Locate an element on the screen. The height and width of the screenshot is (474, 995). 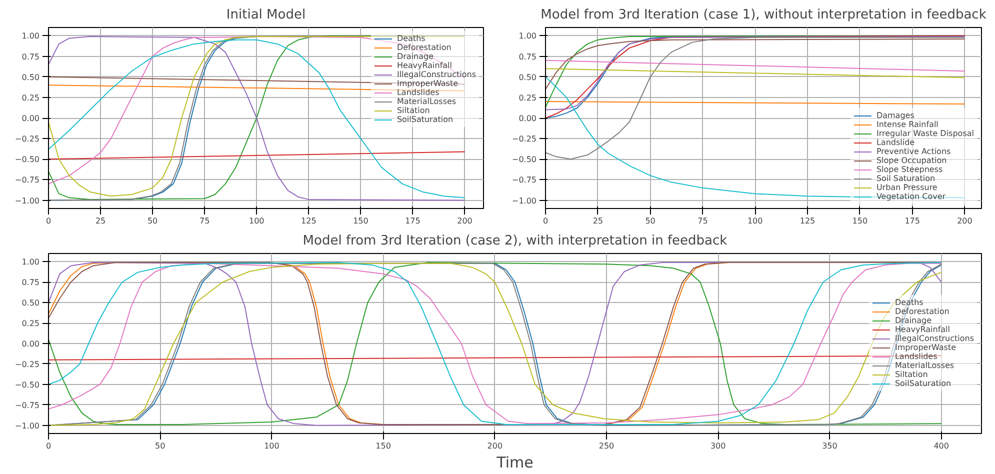
legend-label: Urban Pressure is located at coordinates (907, 187).